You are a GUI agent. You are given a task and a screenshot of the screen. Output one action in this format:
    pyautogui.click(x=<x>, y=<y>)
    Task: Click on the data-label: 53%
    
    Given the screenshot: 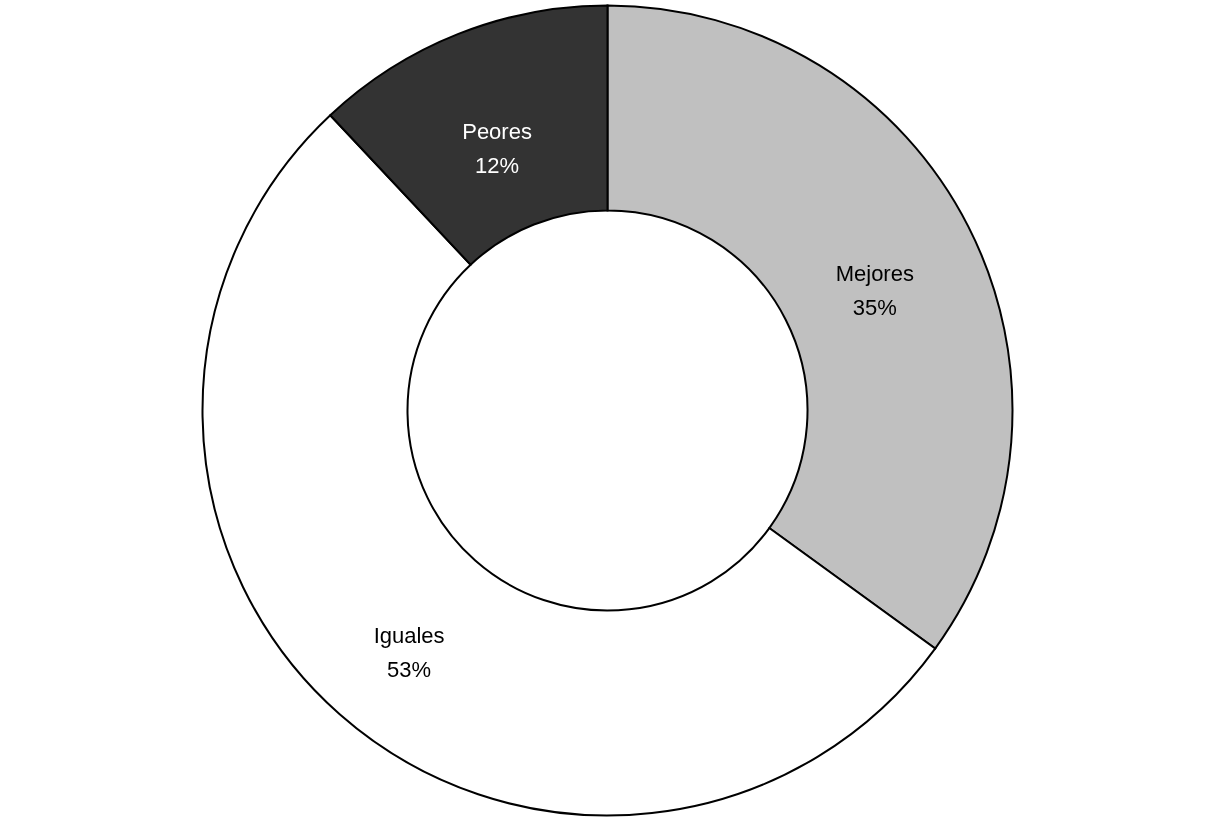 What is the action you would take?
    pyautogui.click(x=409, y=669)
    